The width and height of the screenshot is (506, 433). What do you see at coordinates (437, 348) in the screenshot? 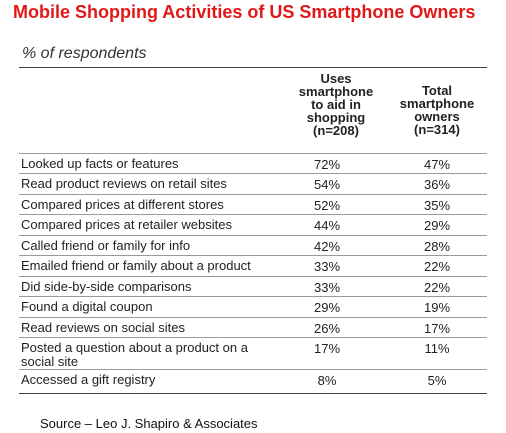
I see `value-total-owners: 11%` at bounding box center [437, 348].